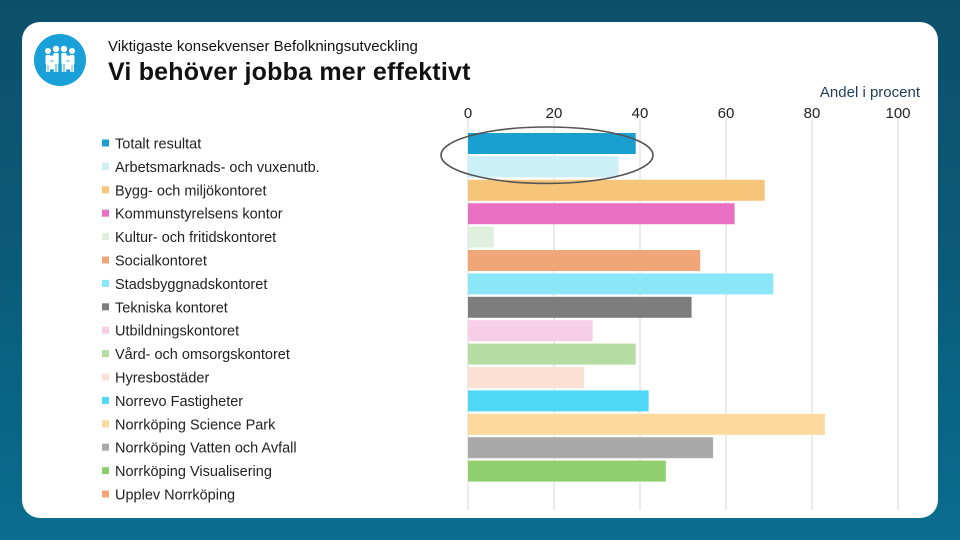 The width and height of the screenshot is (960, 540). What do you see at coordinates (289, 72) in the screenshot?
I see `slide-title: Vi behöver jobba mer effektivt` at bounding box center [289, 72].